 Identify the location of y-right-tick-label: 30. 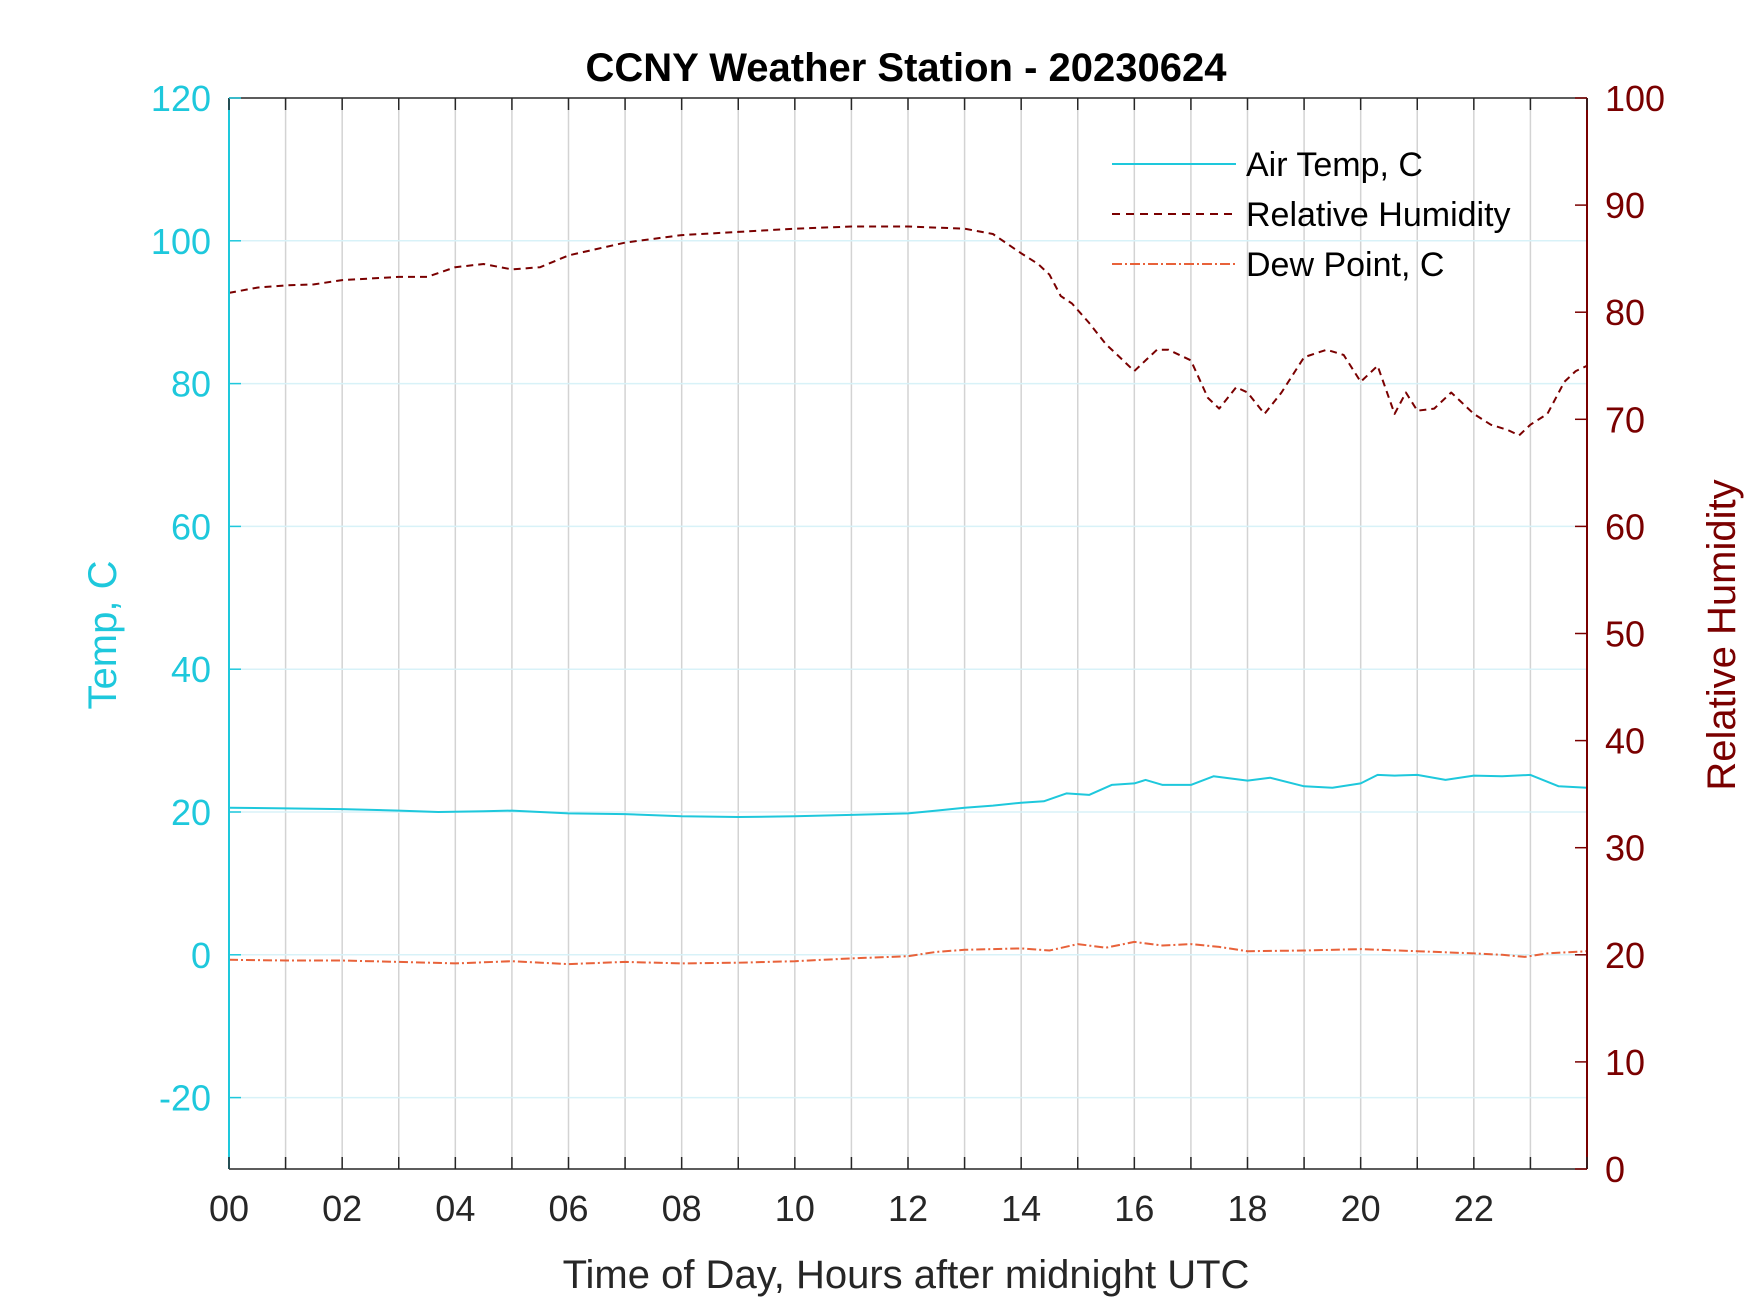
(1625, 848).